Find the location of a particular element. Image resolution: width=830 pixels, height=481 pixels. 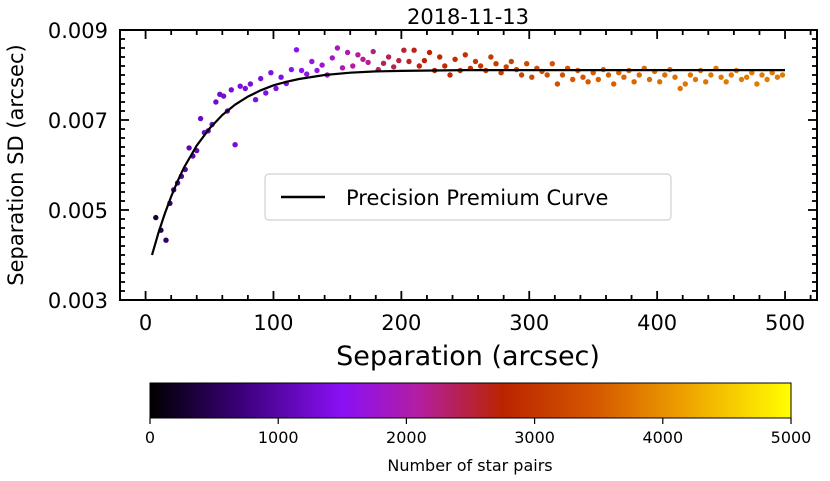

legend-label: Precision Premium Curve is located at coordinates (477, 198).